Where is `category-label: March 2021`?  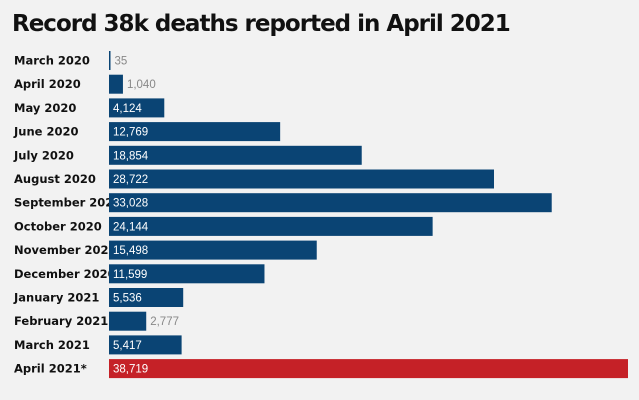
category-label: March 2021 is located at coordinates (52, 345).